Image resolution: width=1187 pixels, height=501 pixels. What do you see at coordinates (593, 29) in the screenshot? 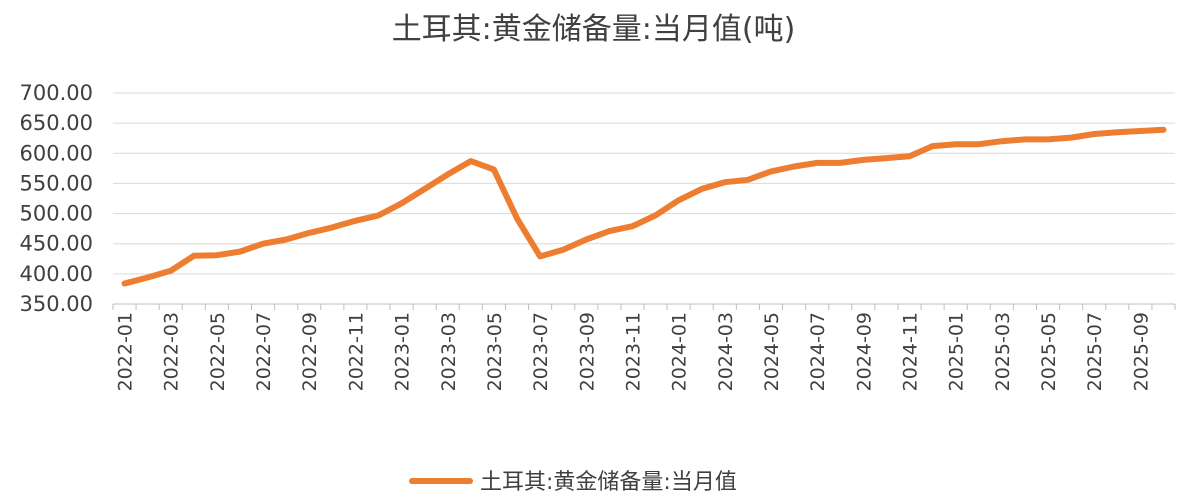
I see `chart-title: 土耳其:黄金储备量:当月值(吨)` at bounding box center [593, 29].